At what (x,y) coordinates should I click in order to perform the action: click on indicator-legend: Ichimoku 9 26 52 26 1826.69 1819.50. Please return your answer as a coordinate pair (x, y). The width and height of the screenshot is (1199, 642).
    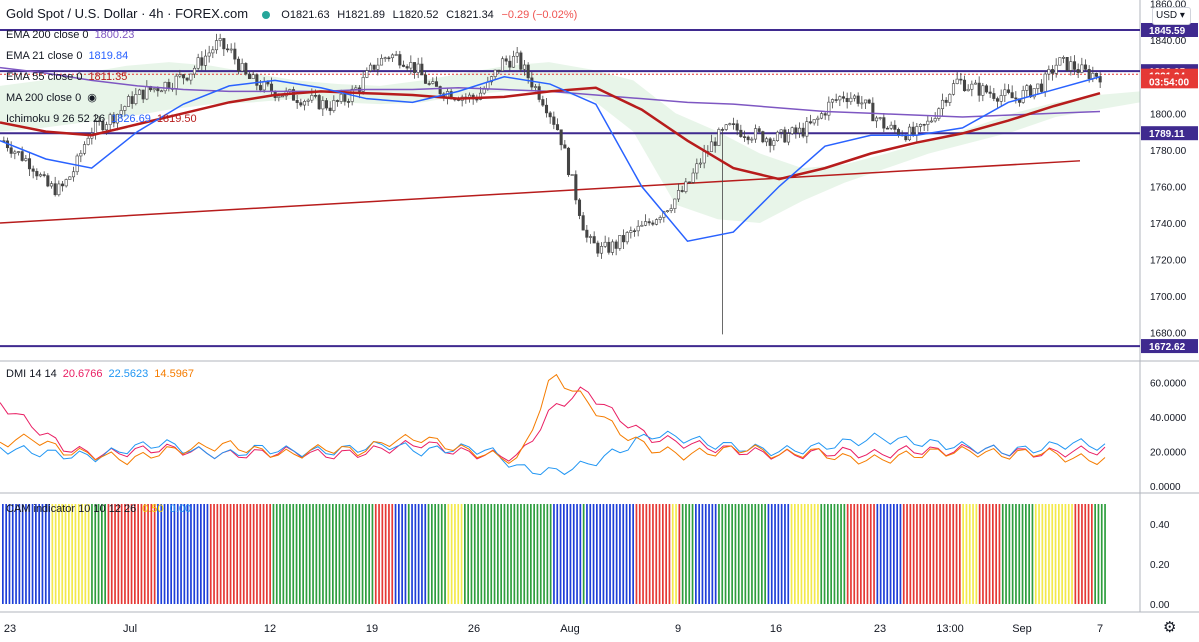
    Looking at the image, I should click on (104, 119).